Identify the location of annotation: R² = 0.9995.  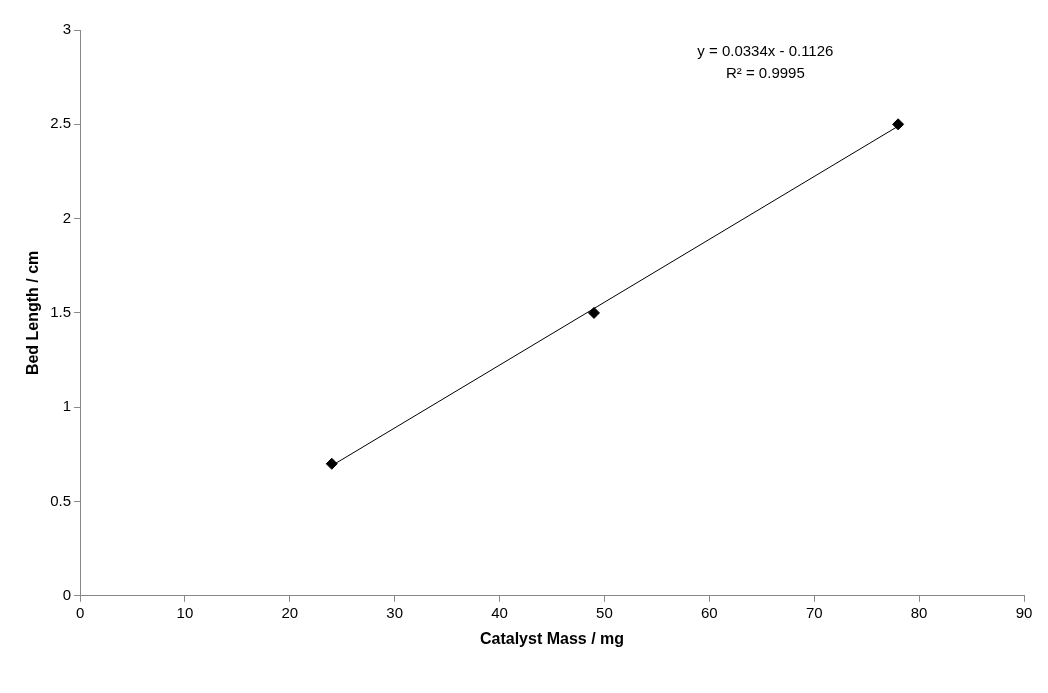
(765, 73).